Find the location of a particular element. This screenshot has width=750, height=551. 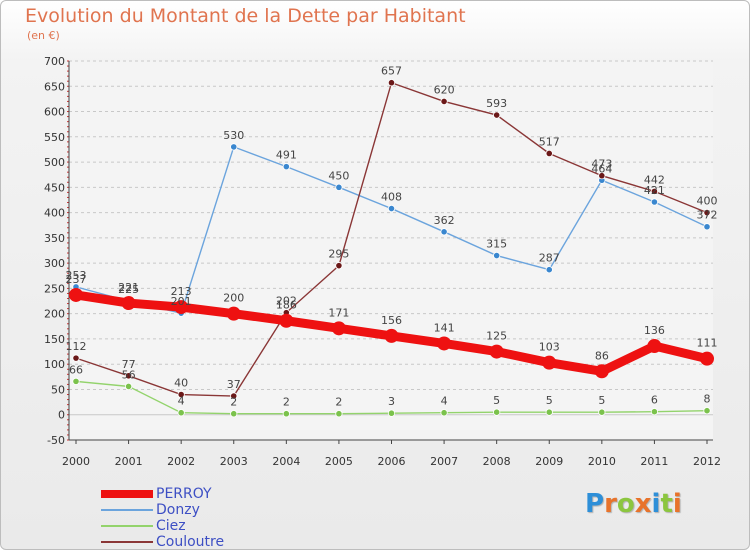

data-label: 221 is located at coordinates (128, 287).